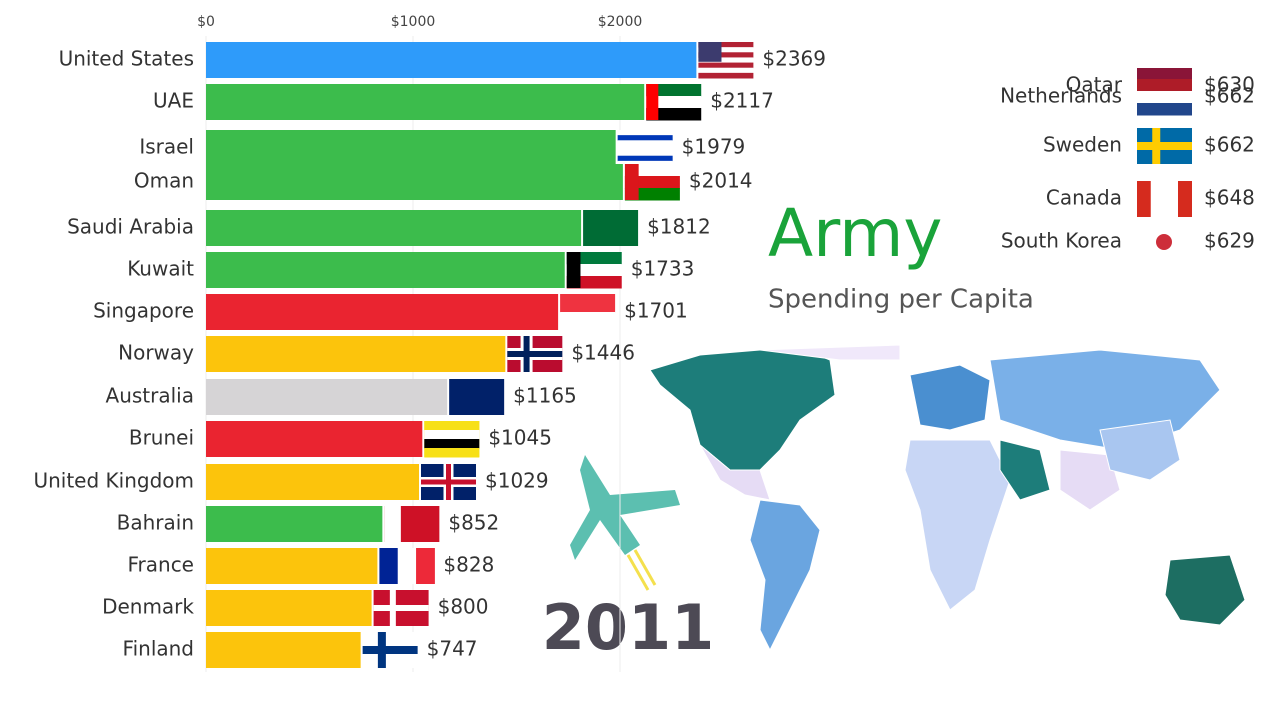  I want to click on value-label: $2117, so click(742, 101).